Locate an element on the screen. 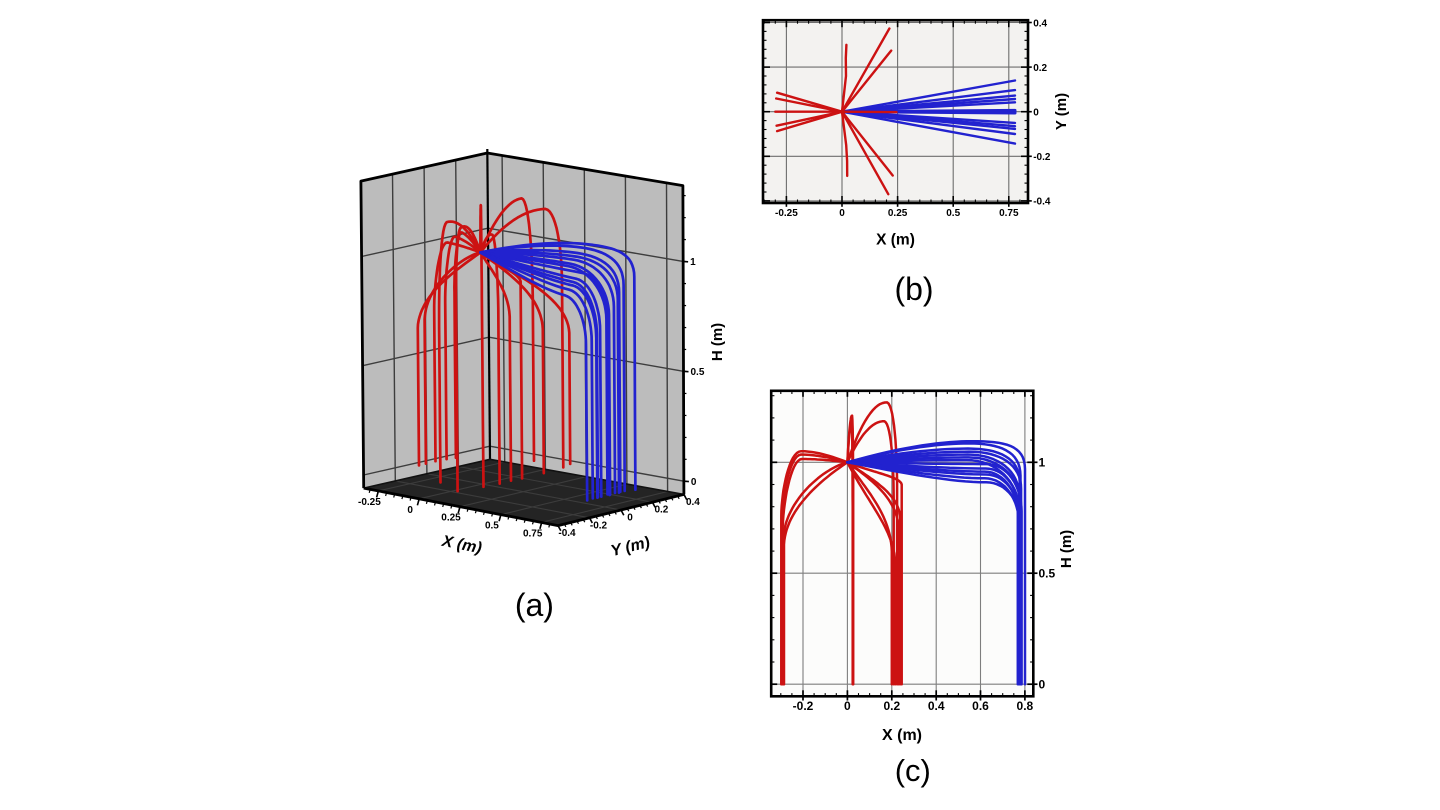  svg-text: 0.6 is located at coordinates (980, 706).